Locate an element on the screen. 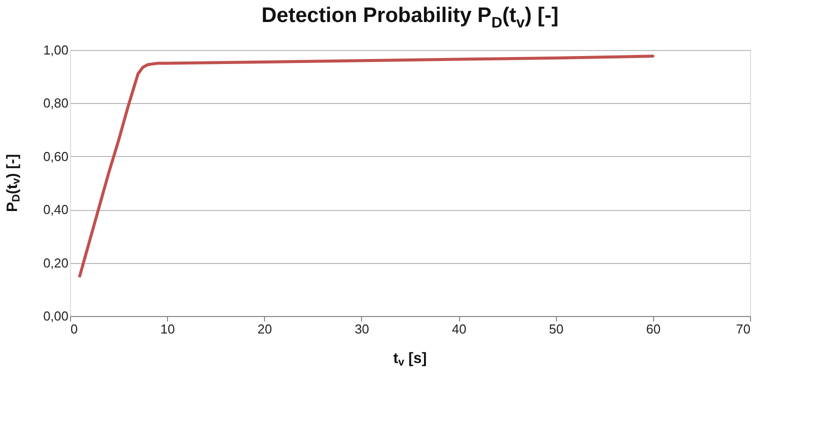  x-tick-label: 50 is located at coordinates (556, 329).